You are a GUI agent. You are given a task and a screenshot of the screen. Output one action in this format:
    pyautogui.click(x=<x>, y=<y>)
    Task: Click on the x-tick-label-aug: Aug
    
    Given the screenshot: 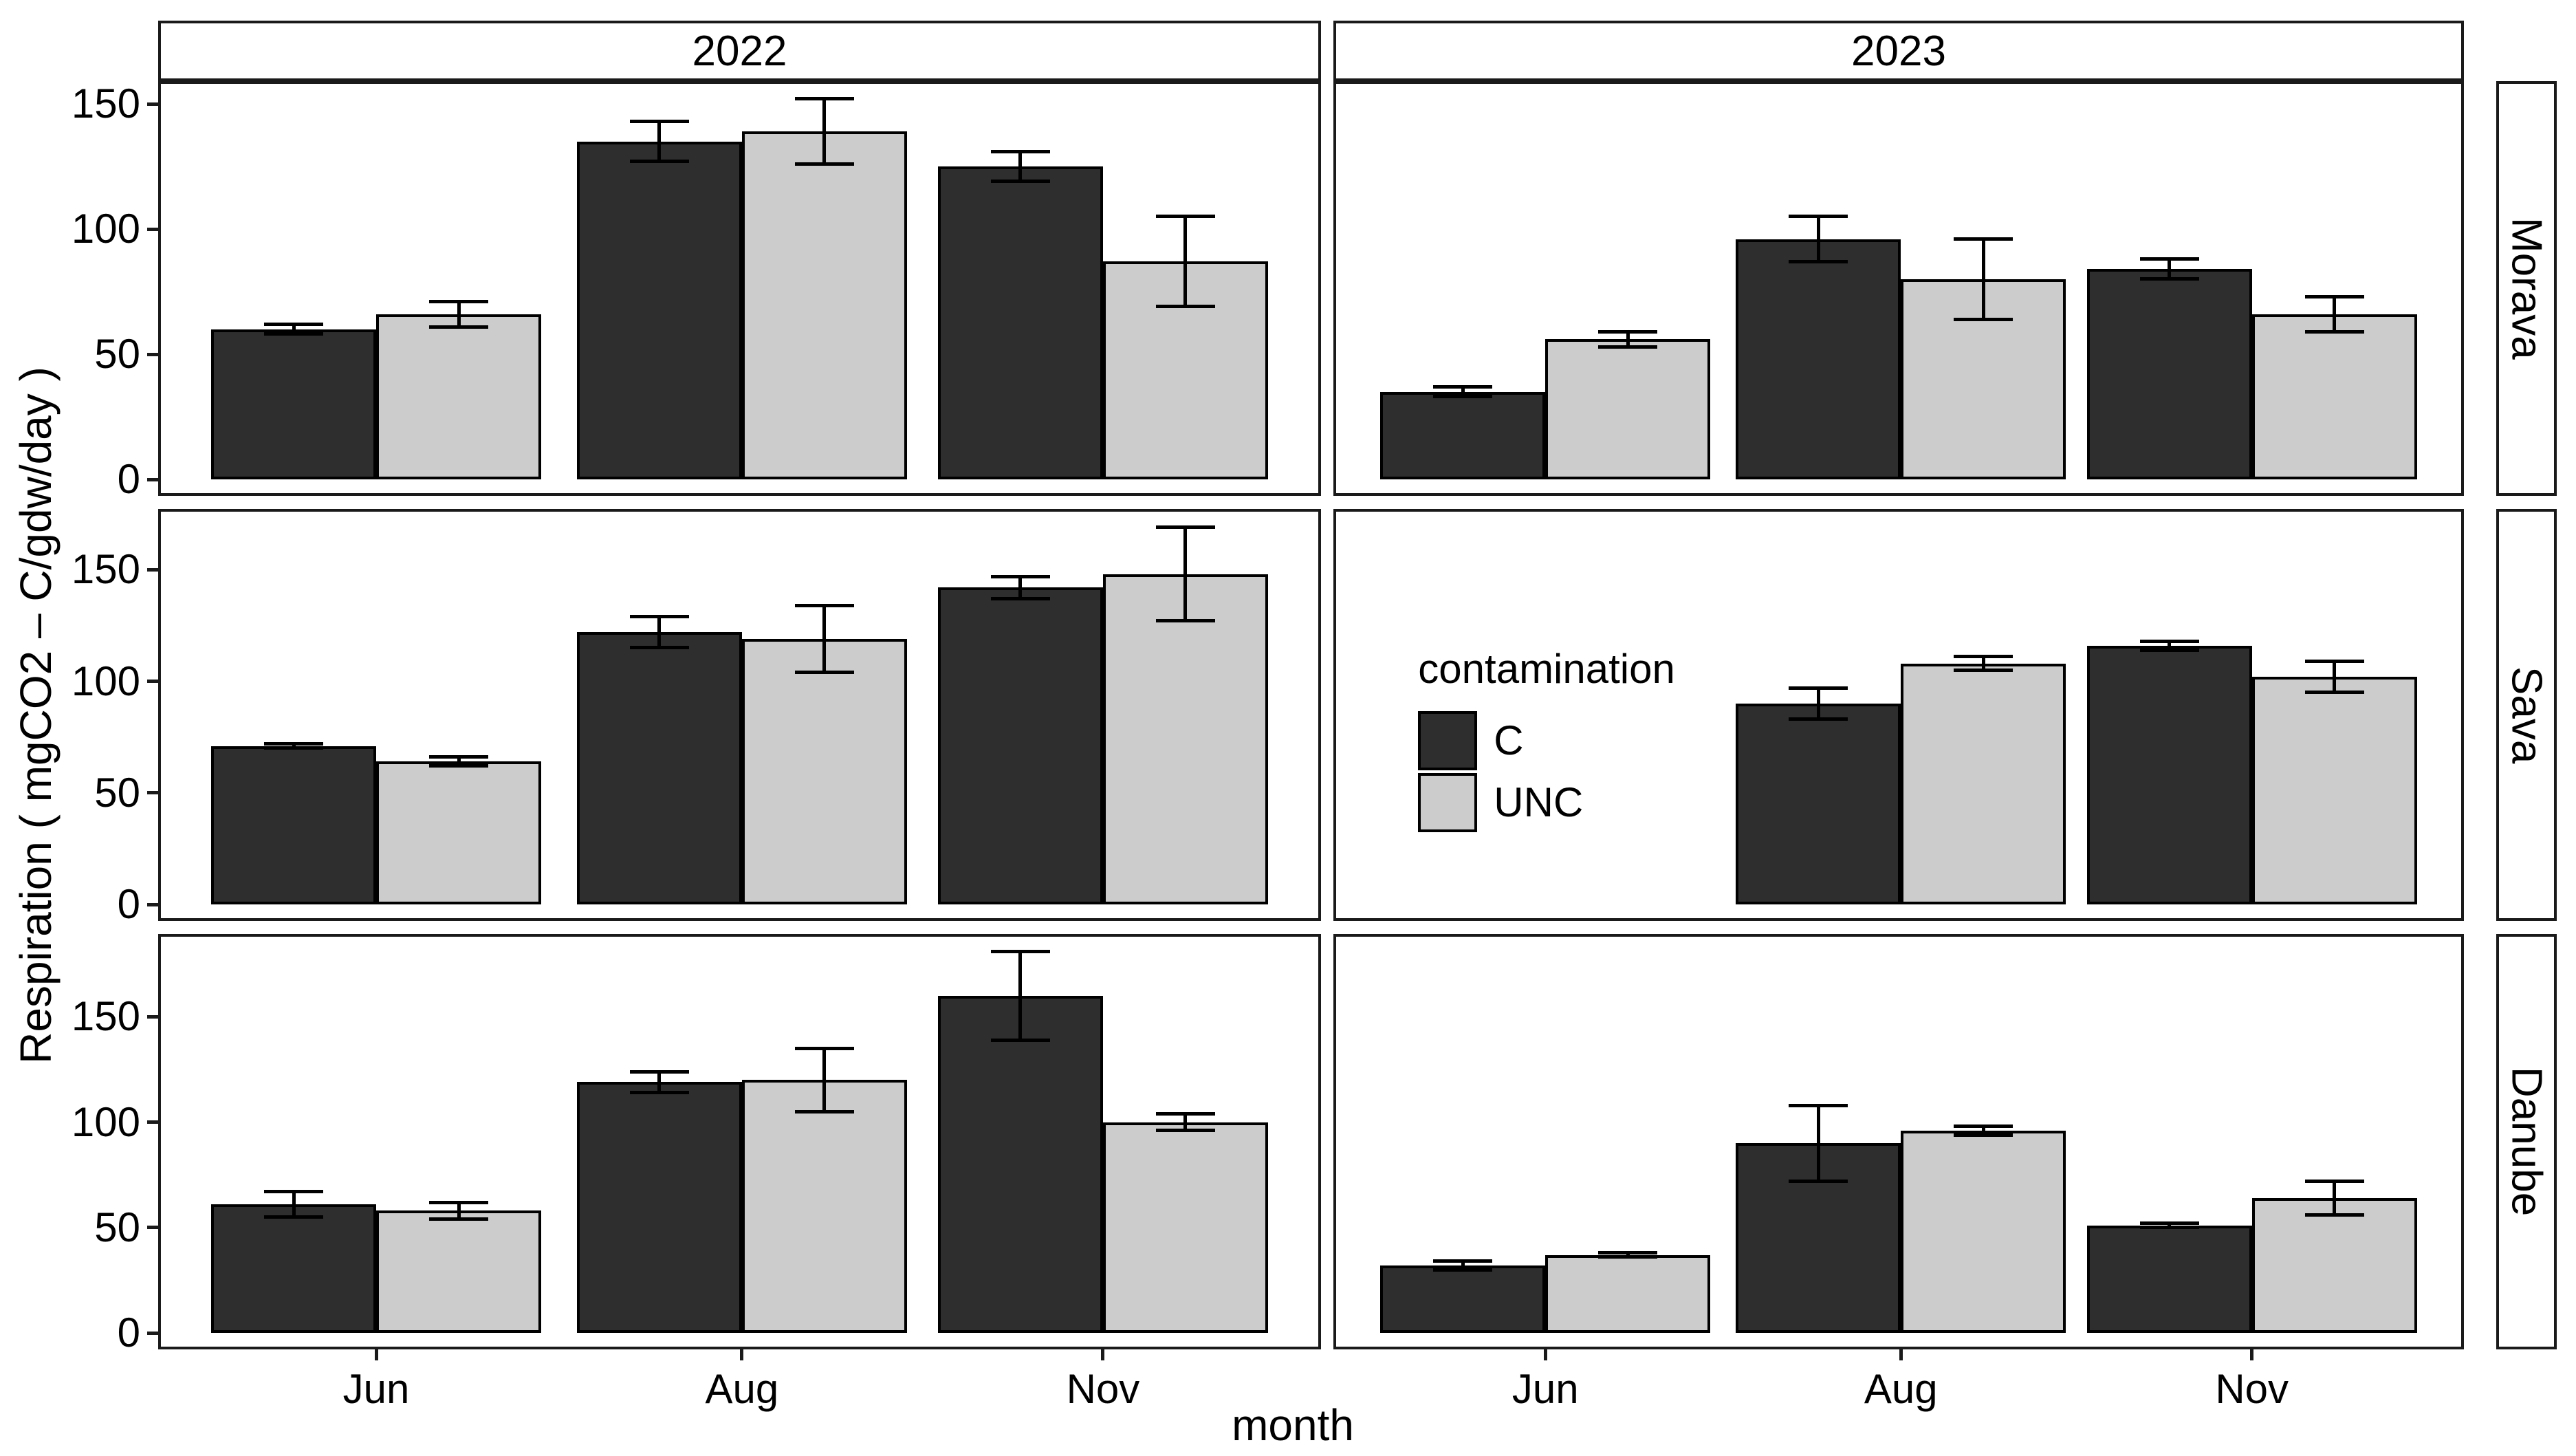 What is the action you would take?
    pyautogui.click(x=742, y=1389)
    